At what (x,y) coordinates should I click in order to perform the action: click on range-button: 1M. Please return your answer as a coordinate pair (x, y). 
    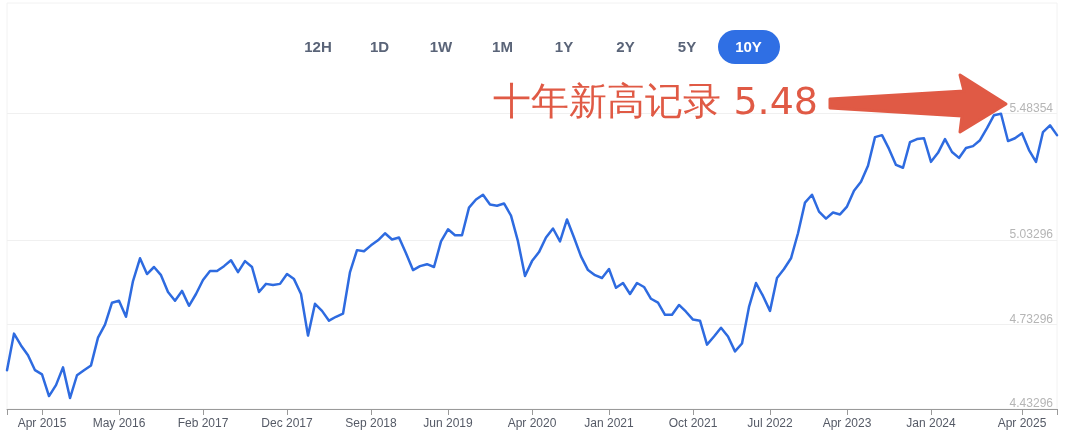
    Looking at the image, I should click on (502, 47).